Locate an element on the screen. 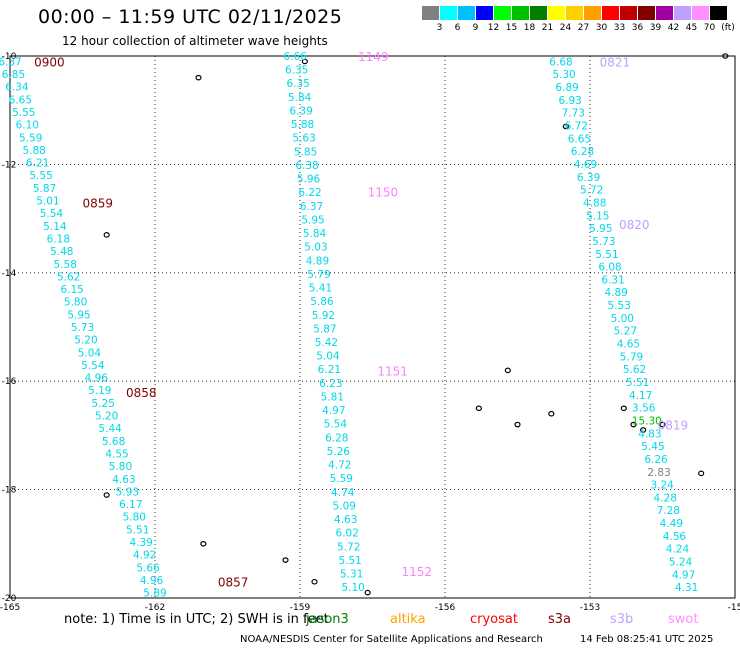 Image resolution: width=740 pixels, height=650 pixels. wave-height-value: 4.74 is located at coordinates (343, 493).